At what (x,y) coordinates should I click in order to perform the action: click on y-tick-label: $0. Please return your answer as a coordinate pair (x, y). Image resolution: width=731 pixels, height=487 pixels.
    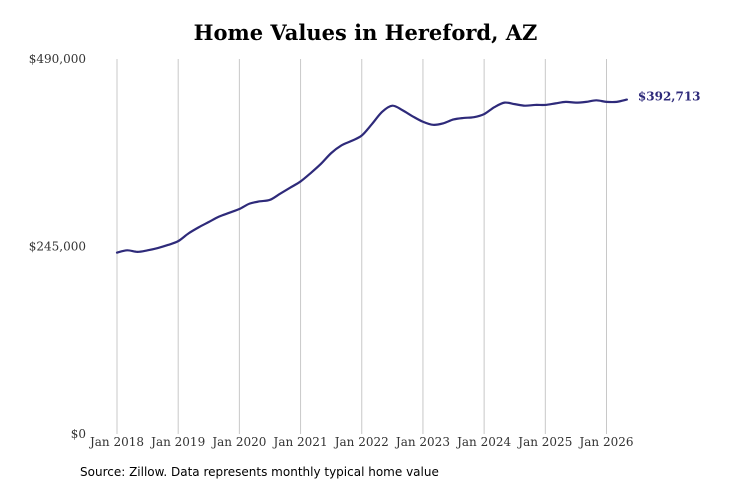
    Looking at the image, I should click on (78, 434).